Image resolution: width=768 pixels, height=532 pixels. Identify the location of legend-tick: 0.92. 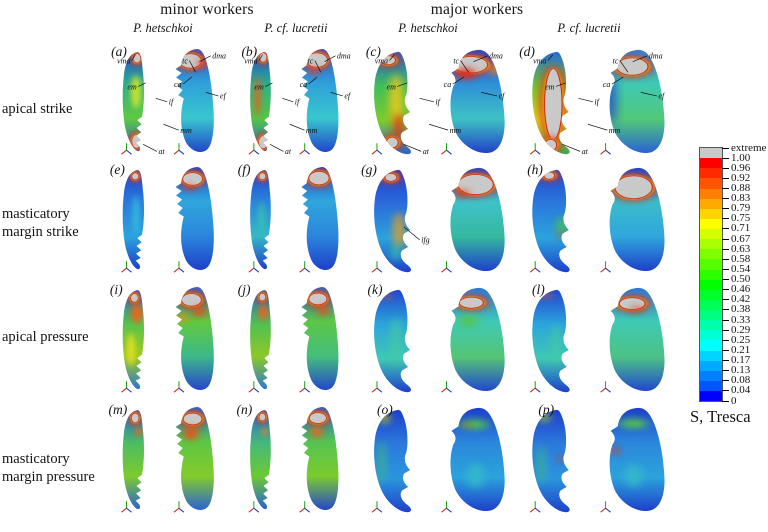
(736, 178).